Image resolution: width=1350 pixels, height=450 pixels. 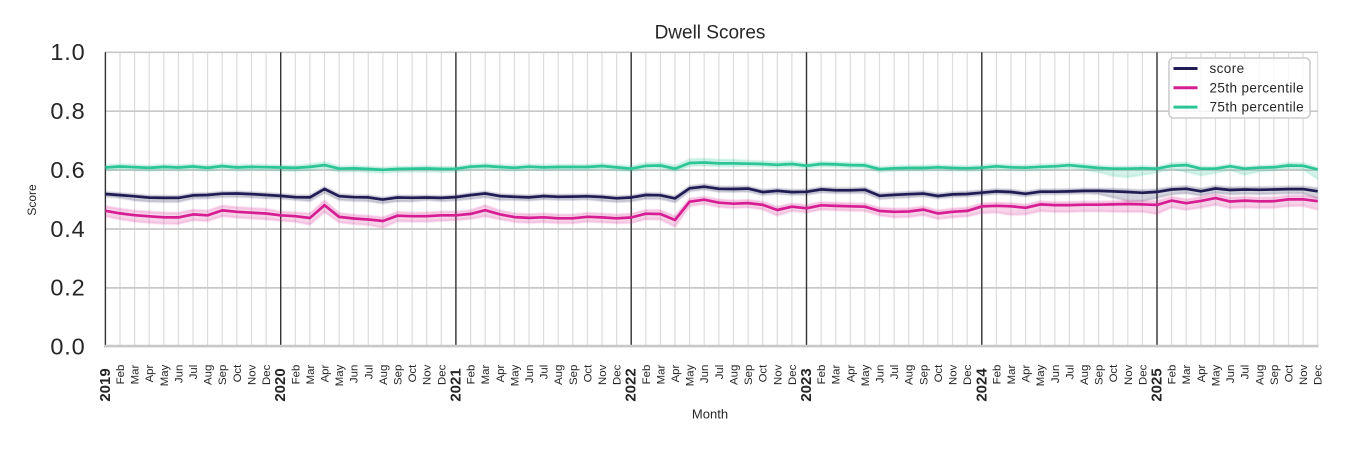 What do you see at coordinates (32, 200) in the screenshot?
I see `svg-text: Score` at bounding box center [32, 200].